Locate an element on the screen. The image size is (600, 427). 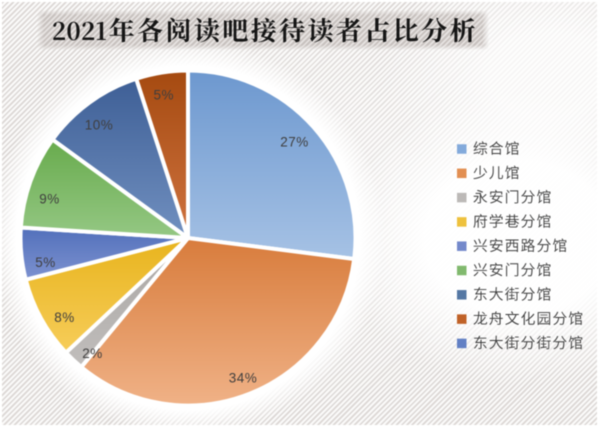
svg-text: 8% is located at coordinates (64, 317).